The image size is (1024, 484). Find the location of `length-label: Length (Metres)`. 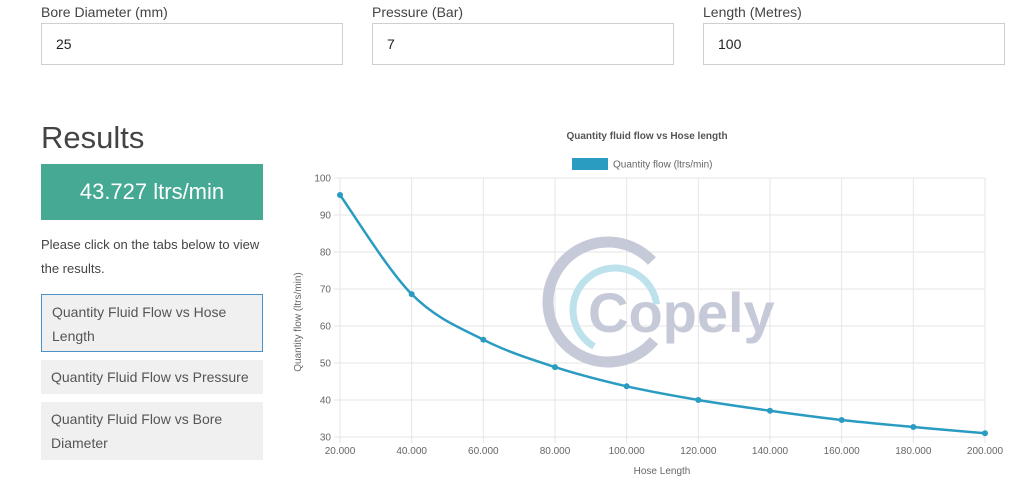

length-label: Length (Metres) is located at coordinates (752, 12).